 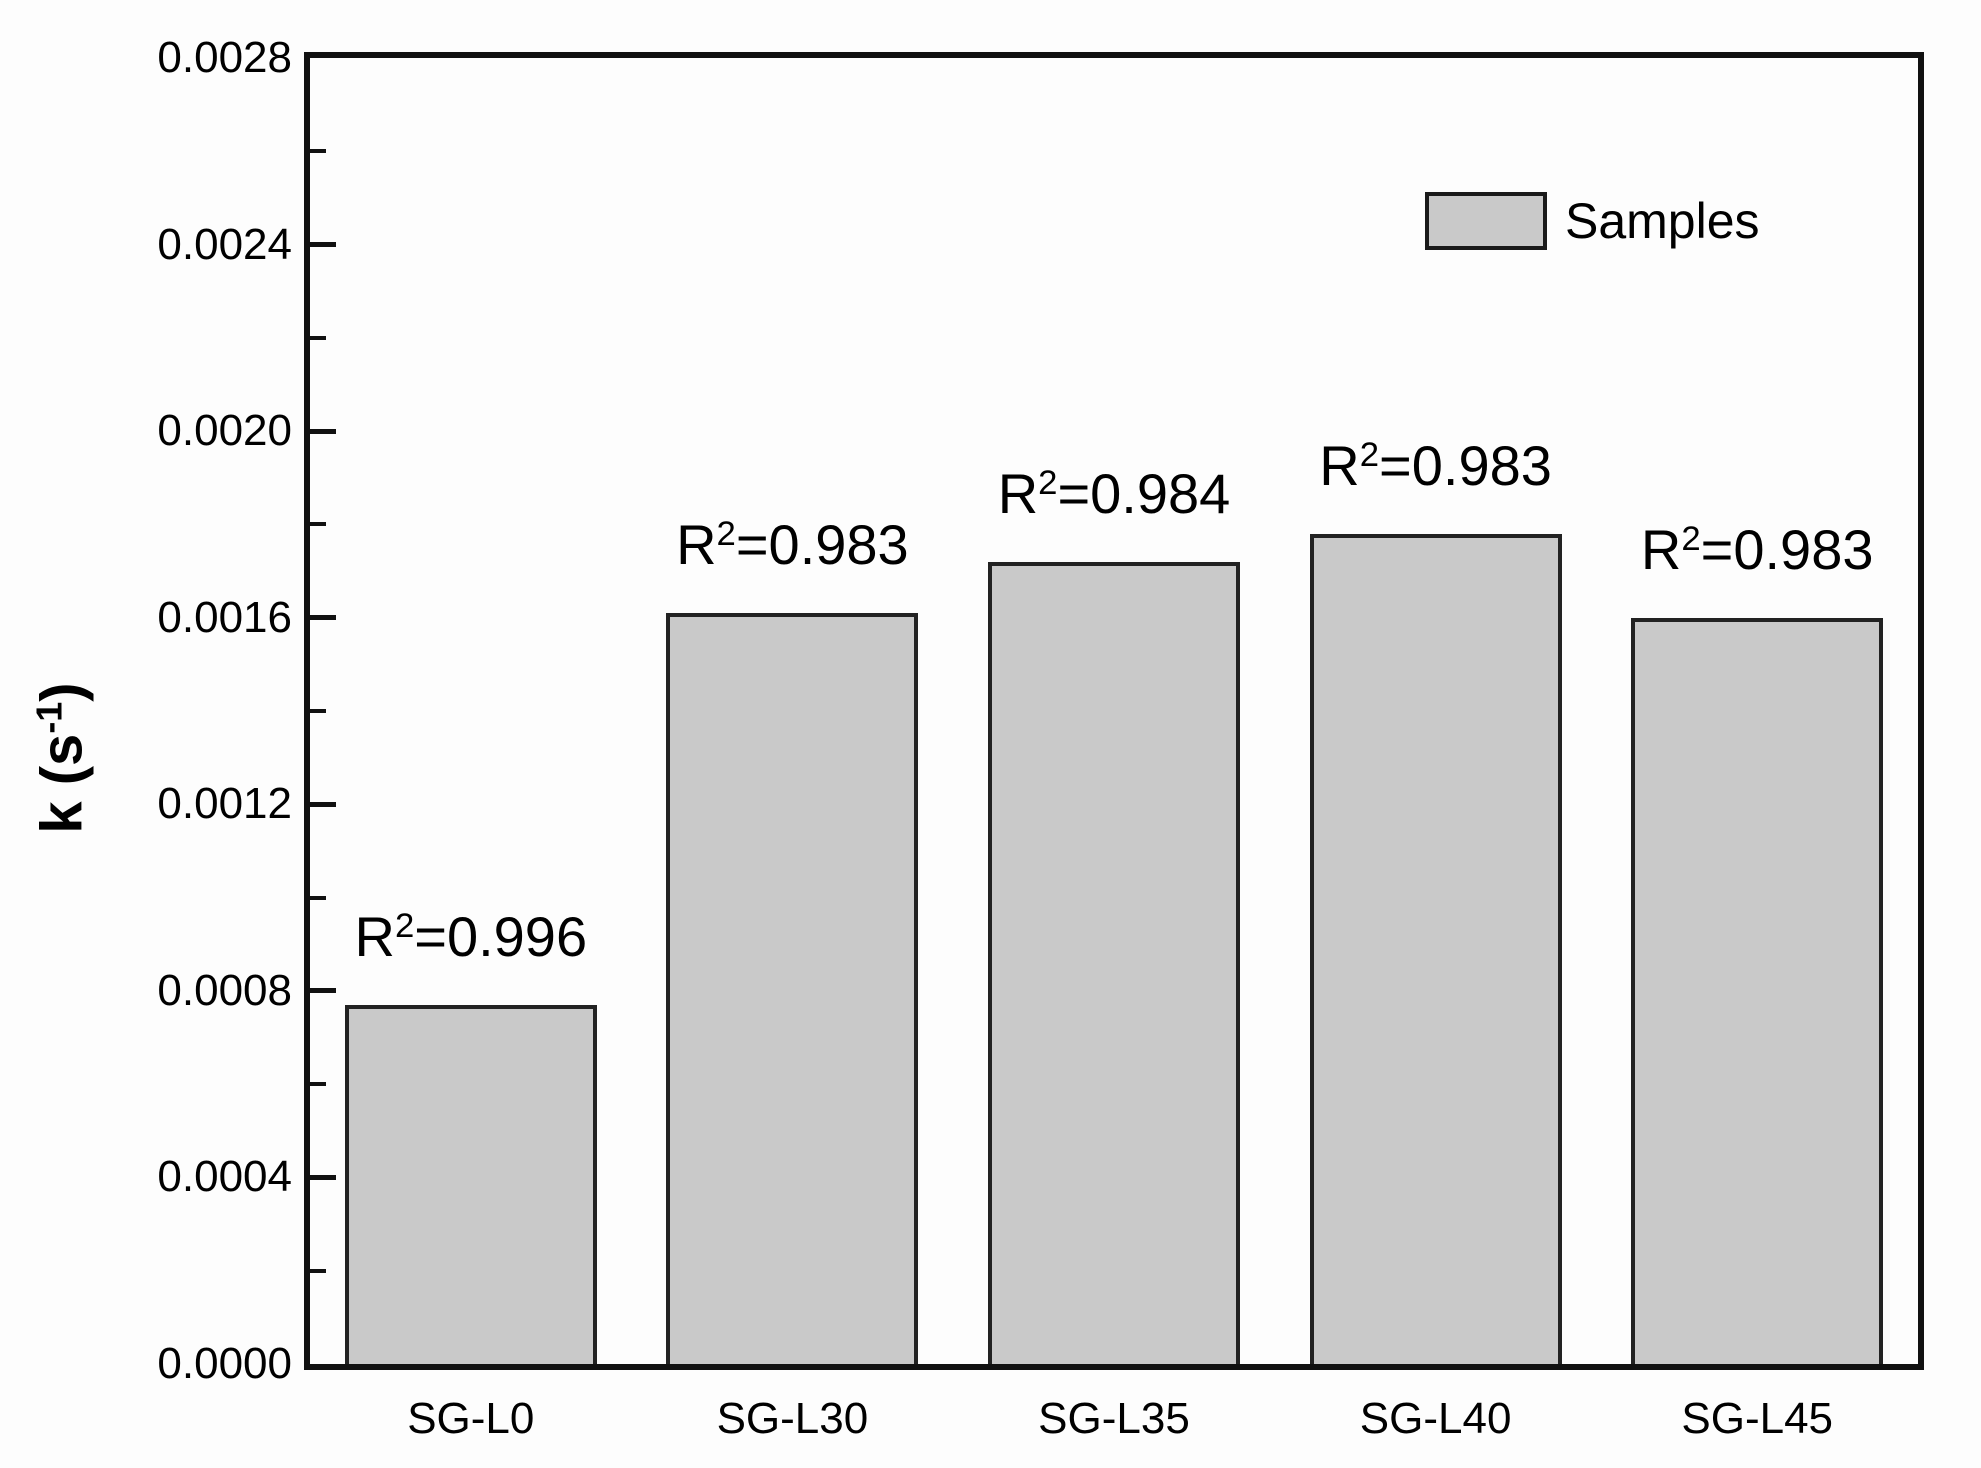 I want to click on bar-sg-l0, so click(x=470, y=1184).